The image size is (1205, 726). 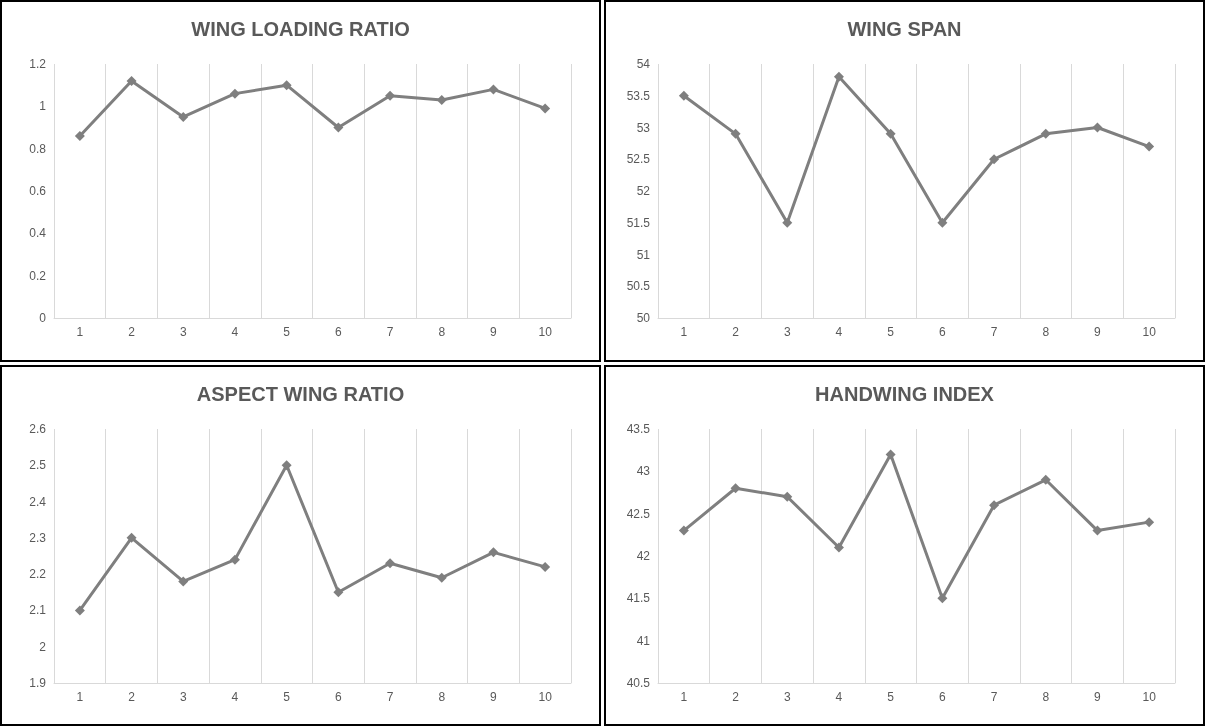 What do you see at coordinates (43, 106) in the screenshot?
I see `y-tick-label: 1` at bounding box center [43, 106].